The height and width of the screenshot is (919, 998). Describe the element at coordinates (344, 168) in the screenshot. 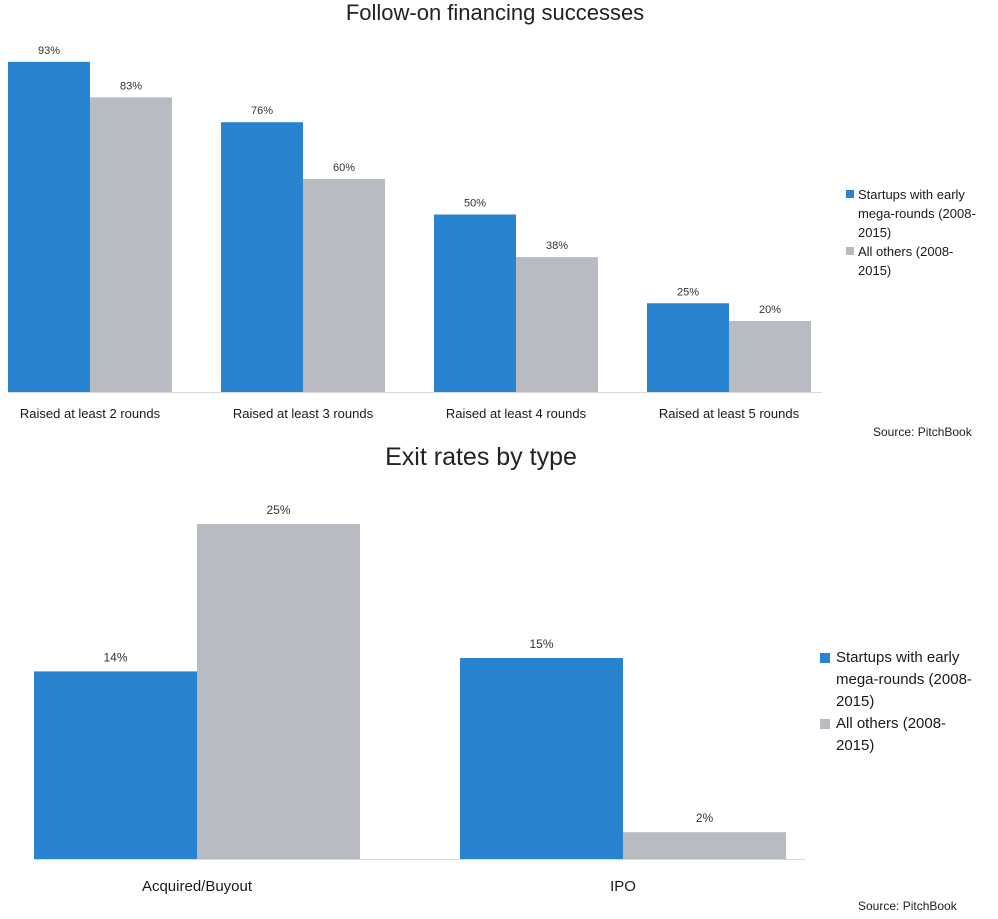

I see `data-label-chart1-series2-1: 60%` at that location.